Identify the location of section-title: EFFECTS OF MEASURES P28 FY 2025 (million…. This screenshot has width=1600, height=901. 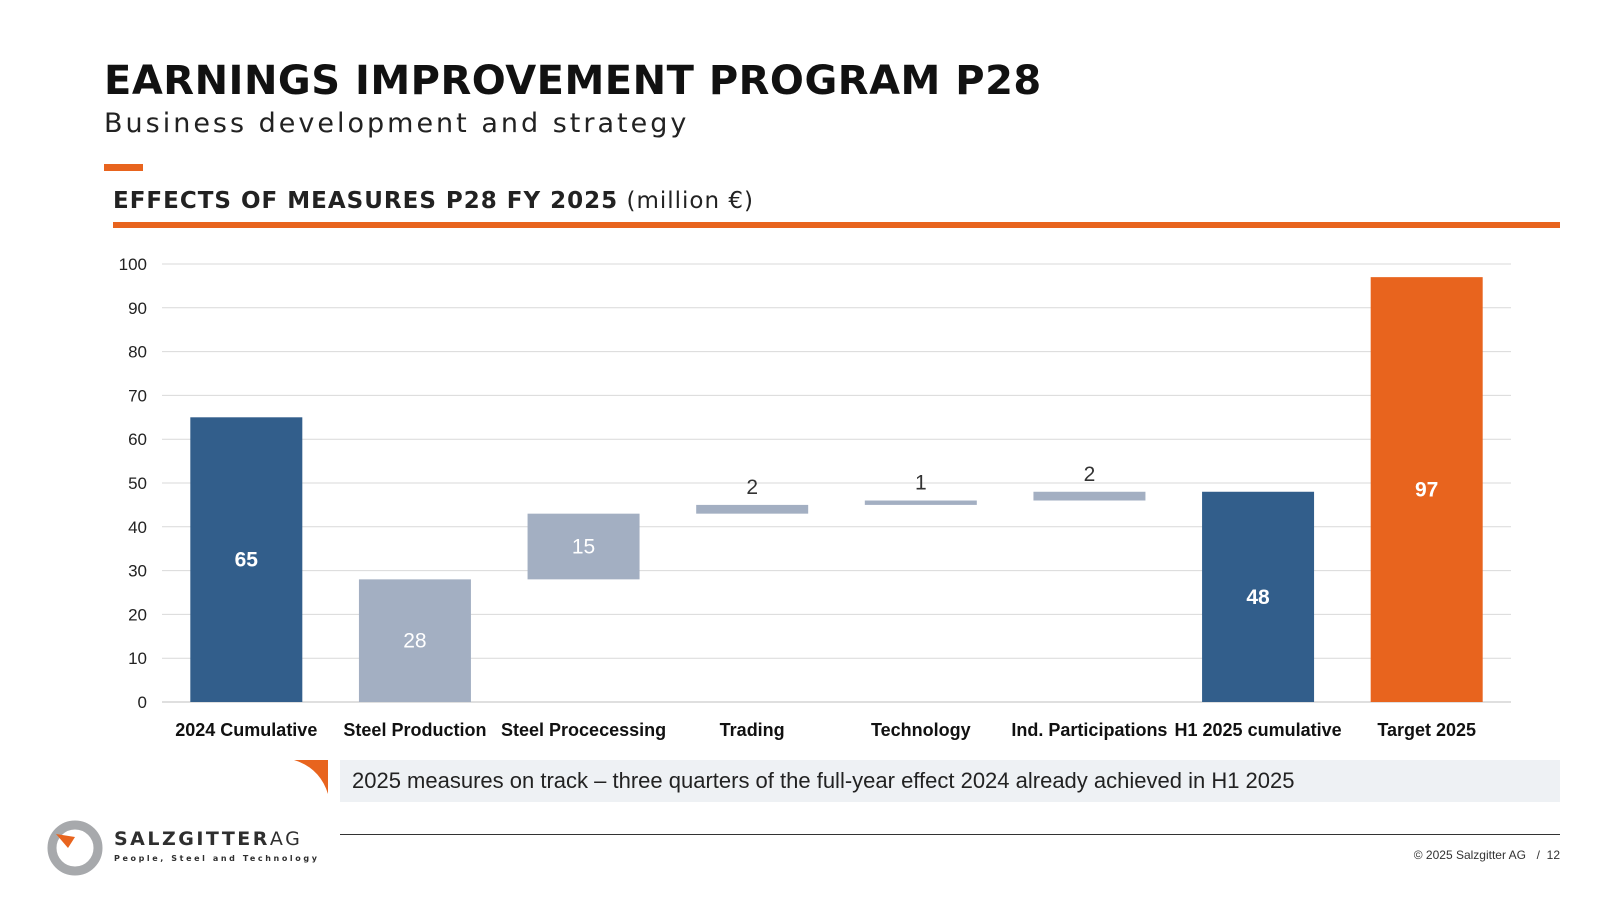
(433, 201).